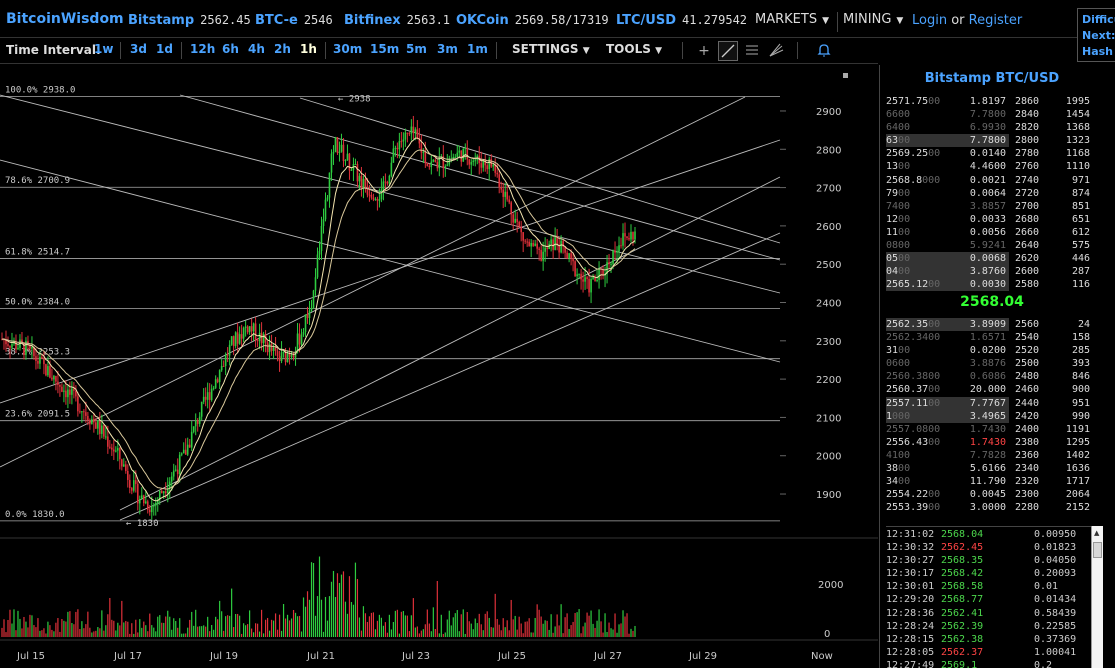 The image size is (1115, 668). What do you see at coordinates (992, 166) in the screenshot?
I see `order-row: 1300 4.4600 2760 1110` at bounding box center [992, 166].